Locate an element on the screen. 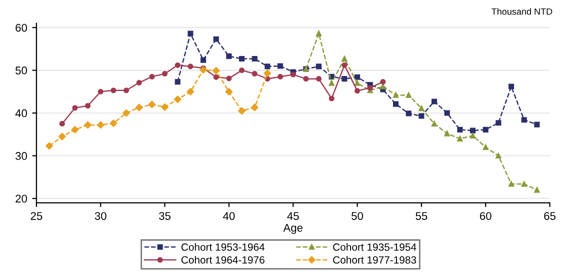  x-tick-label: 65 is located at coordinates (550, 216).